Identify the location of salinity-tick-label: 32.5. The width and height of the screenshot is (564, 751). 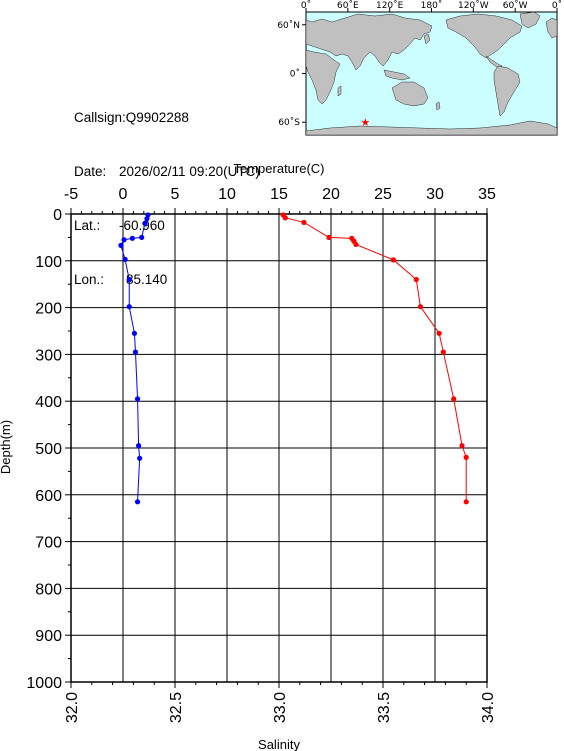
(176, 707).